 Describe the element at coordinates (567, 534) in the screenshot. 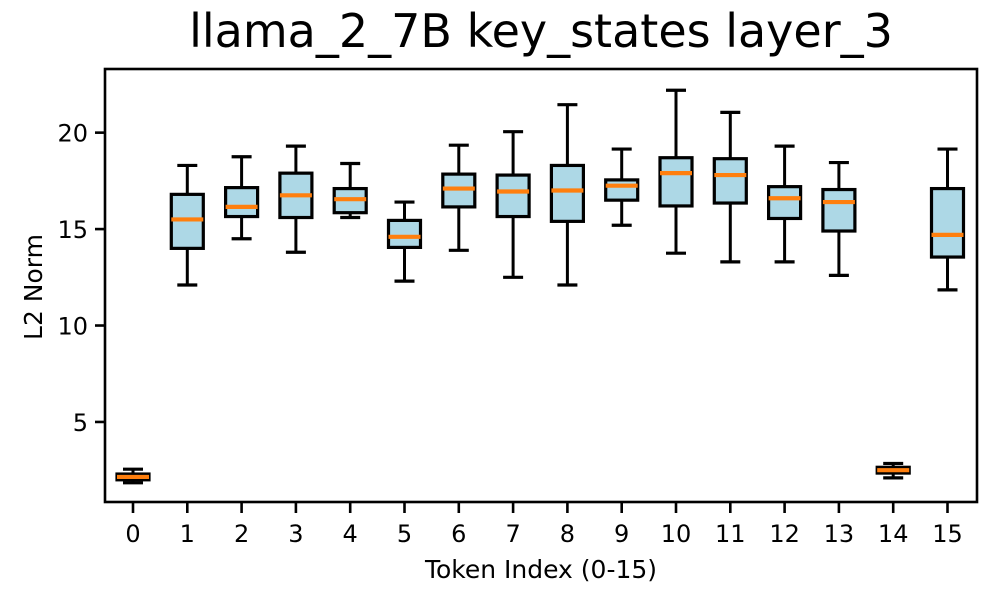

I see `x-tick-label: 8` at that location.